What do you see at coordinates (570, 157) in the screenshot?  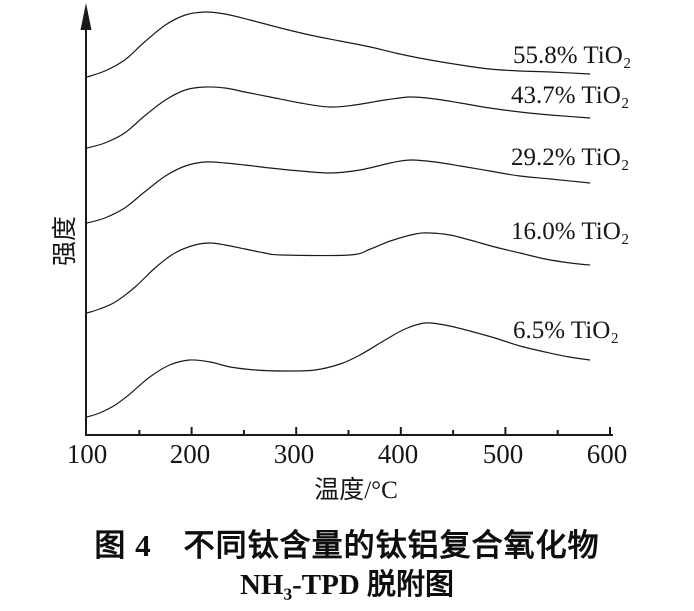 I see `series-label-29-2-tio2: 29.2% TiO₂` at bounding box center [570, 157].